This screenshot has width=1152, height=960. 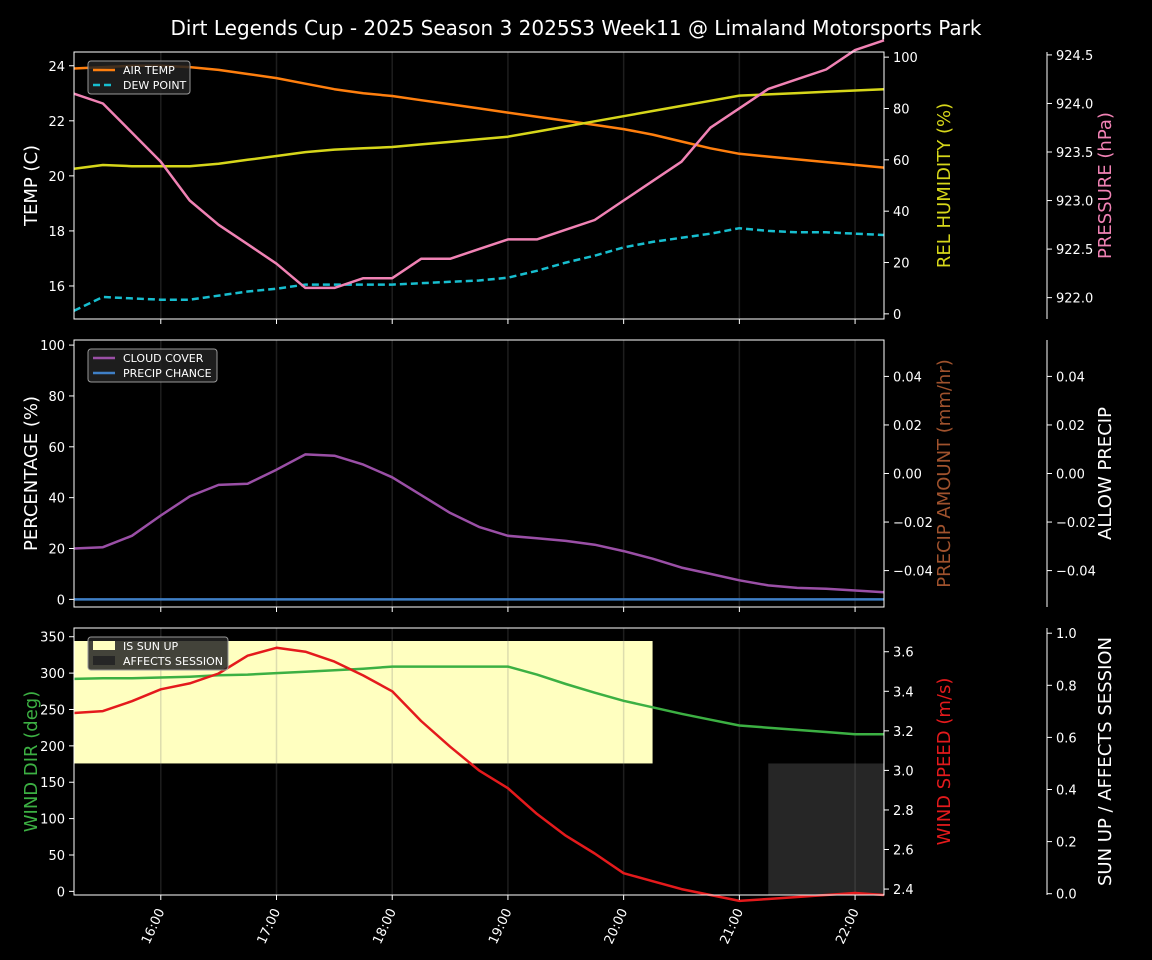 What do you see at coordinates (1076, 572) in the screenshot?
I see `far-right-tick-label: −0.04` at bounding box center [1076, 572].